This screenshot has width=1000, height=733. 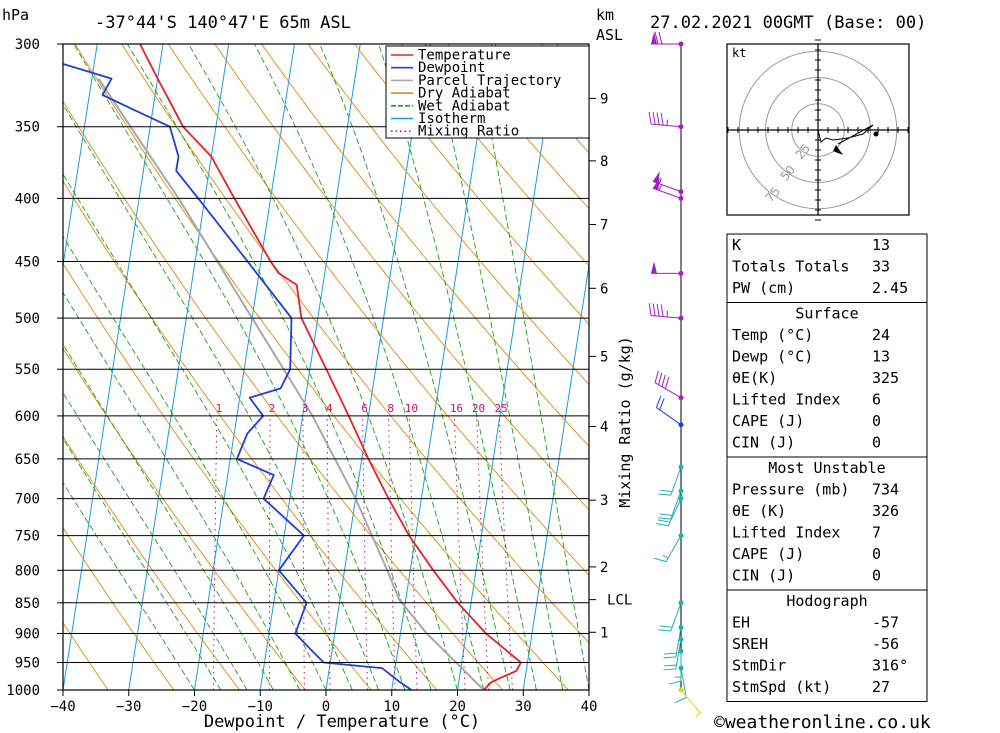 I want to click on x-axis-title: Dewpoint / Temperature (°C), so click(x=342, y=722).